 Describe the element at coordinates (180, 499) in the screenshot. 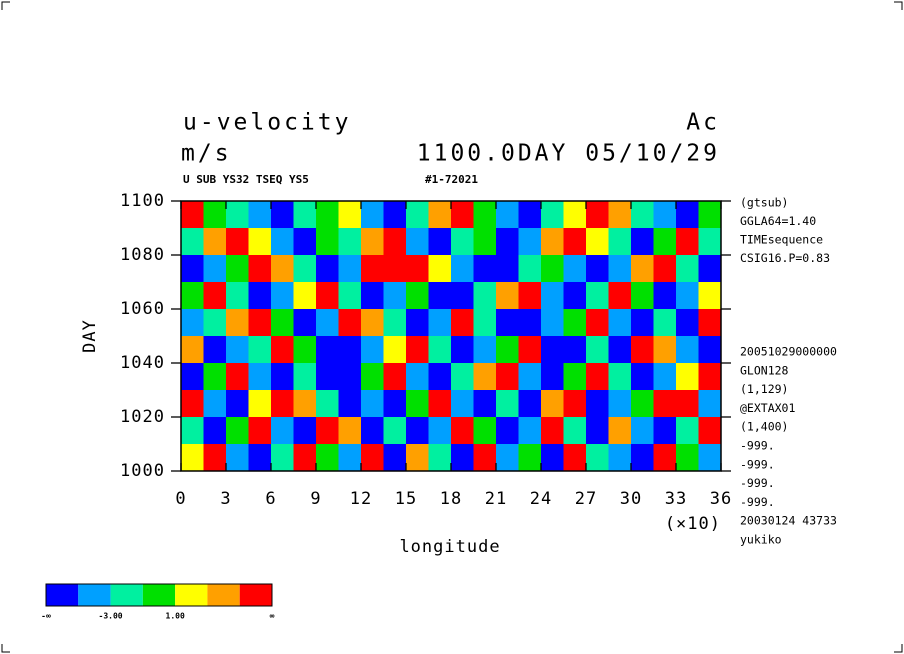

I see `x-tick-label: 0` at that location.